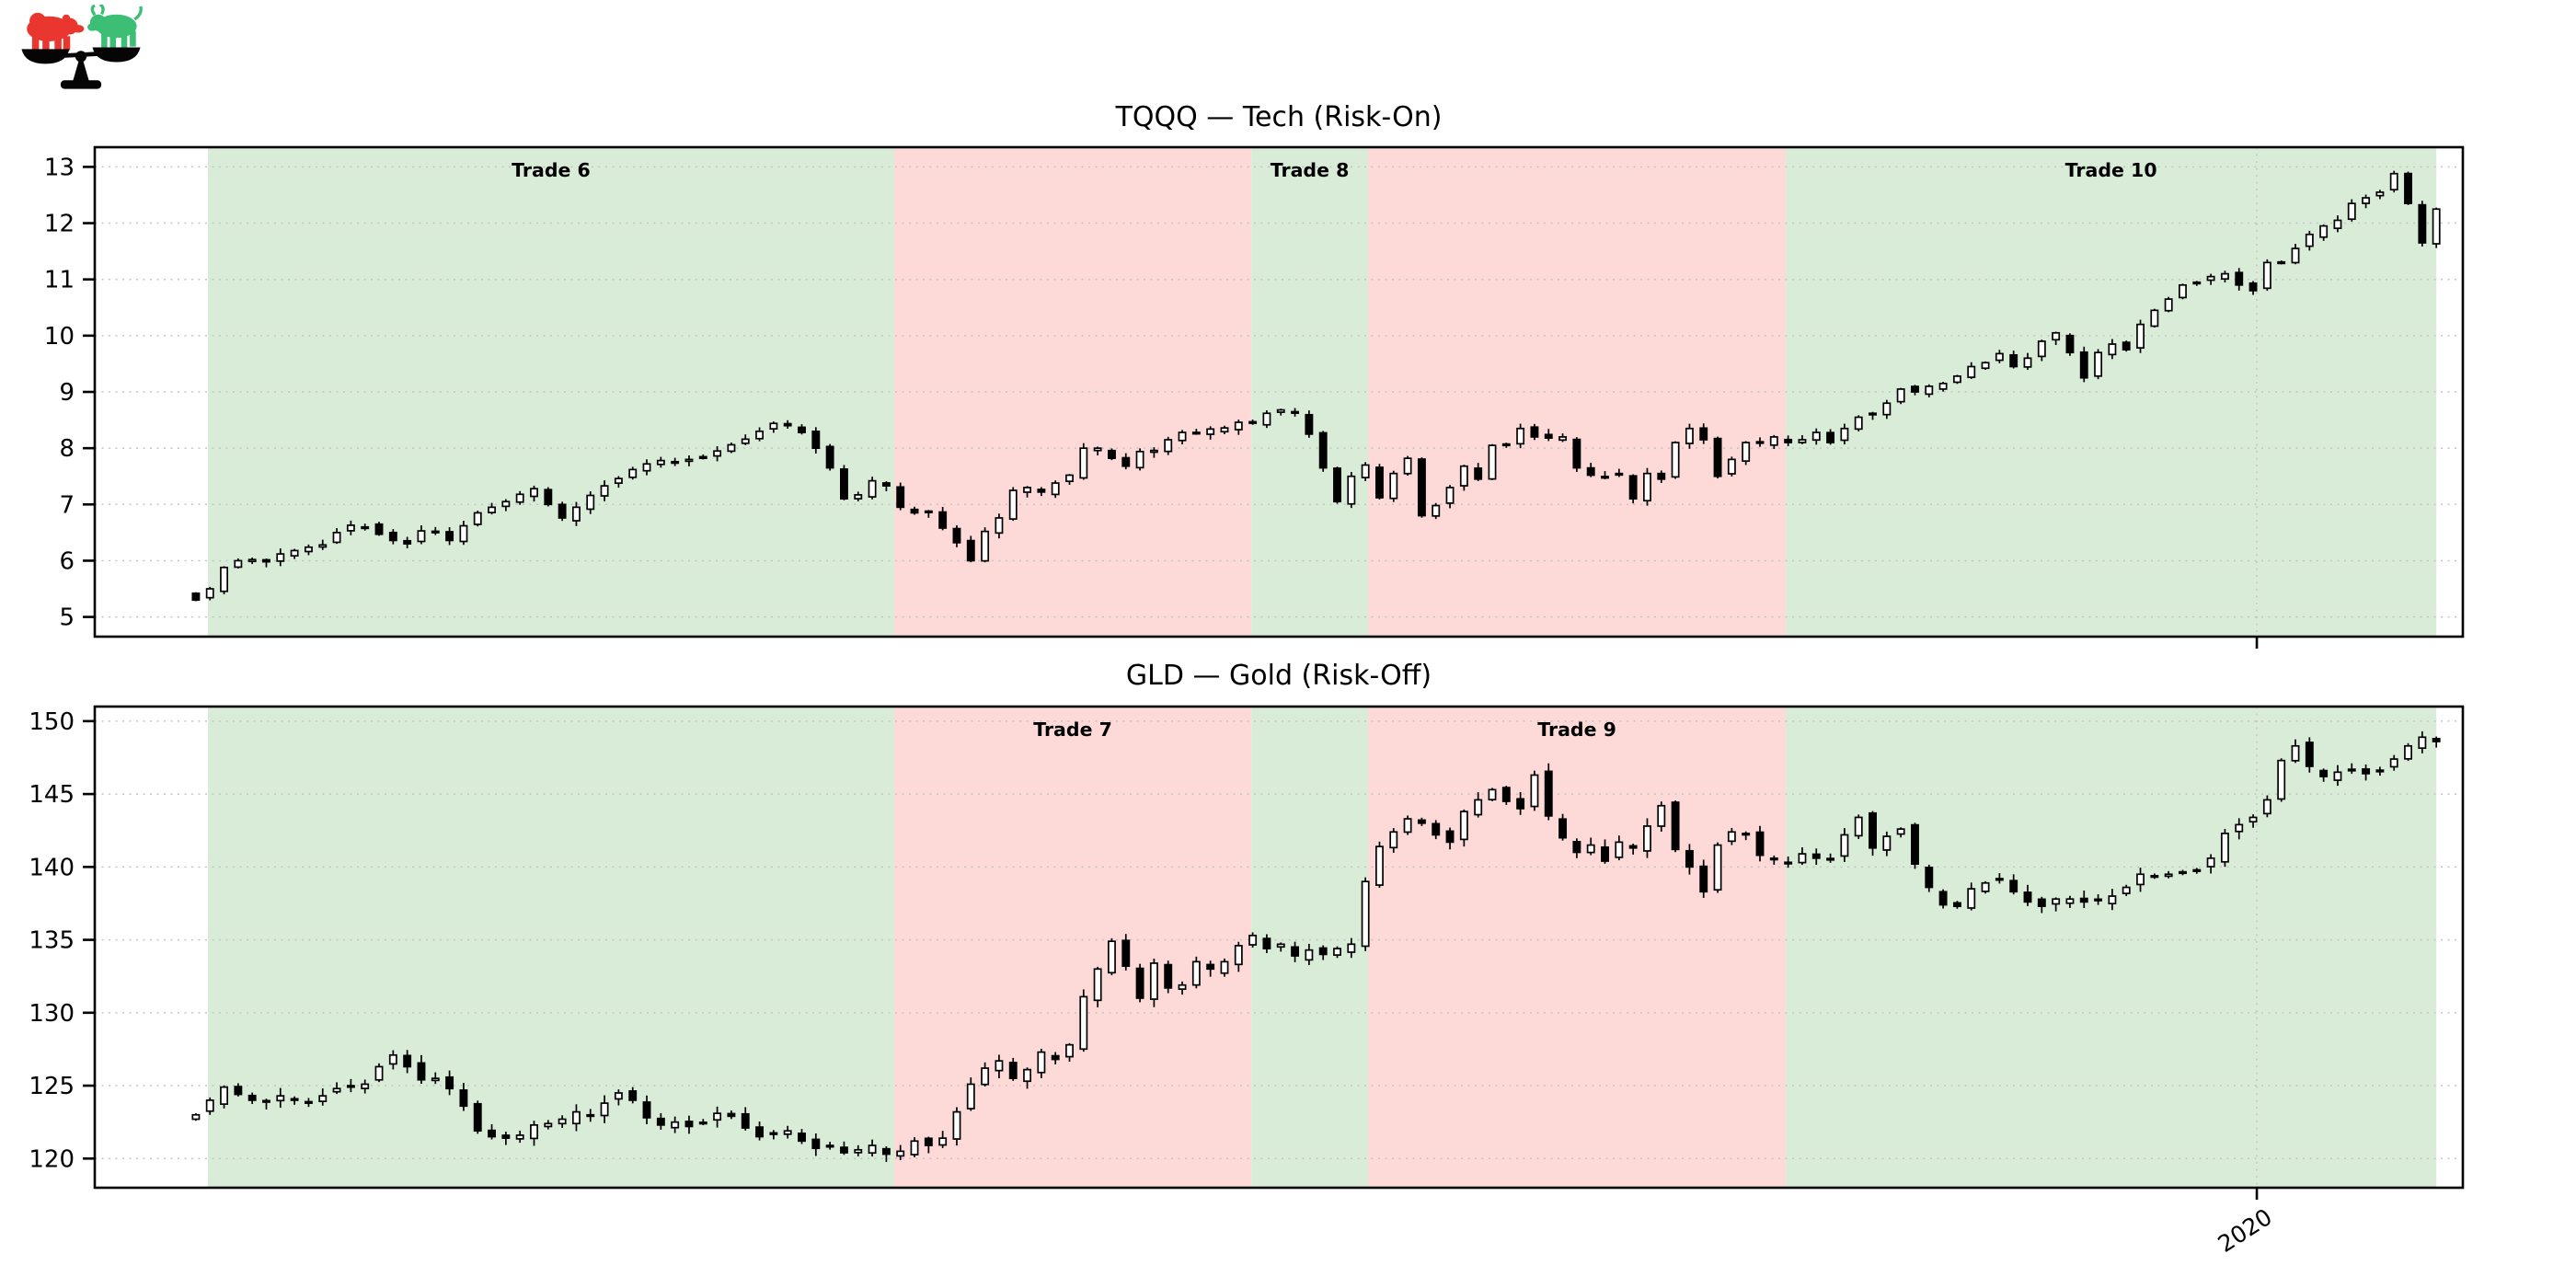 The image size is (2576, 1288). I want to click on scale-right-pan, so click(116, 55).